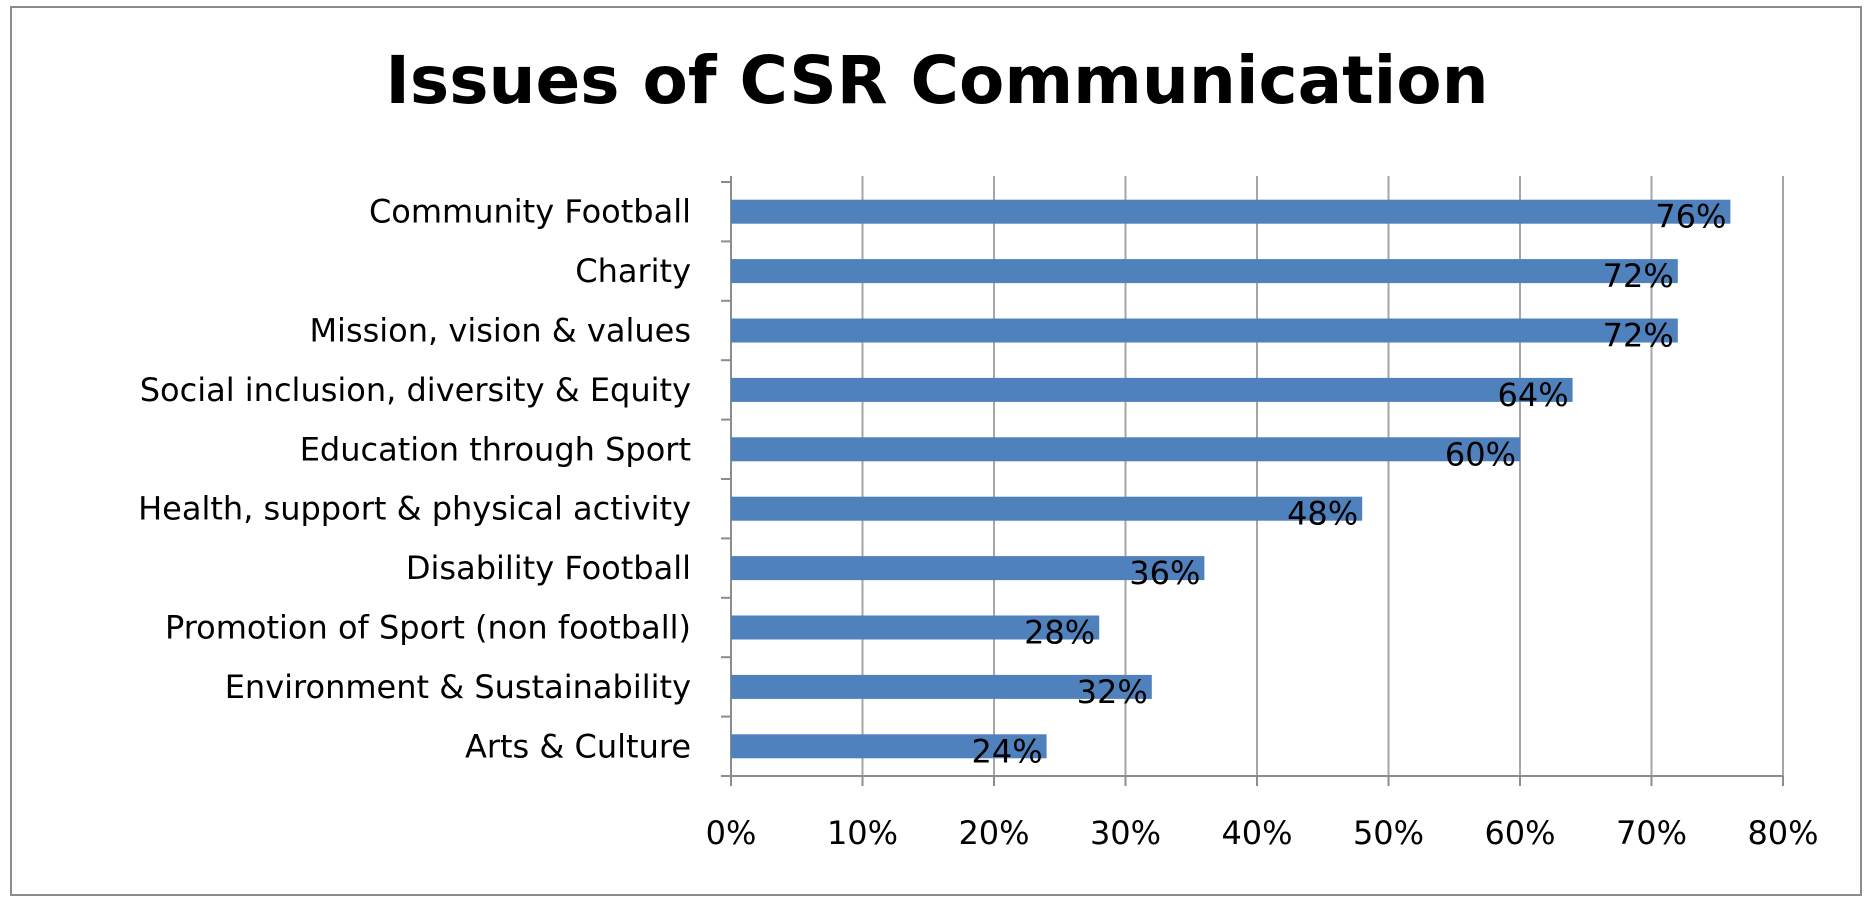 The width and height of the screenshot is (1874, 901). I want to click on category-label: Promotion of Sport (non football), so click(428, 628).